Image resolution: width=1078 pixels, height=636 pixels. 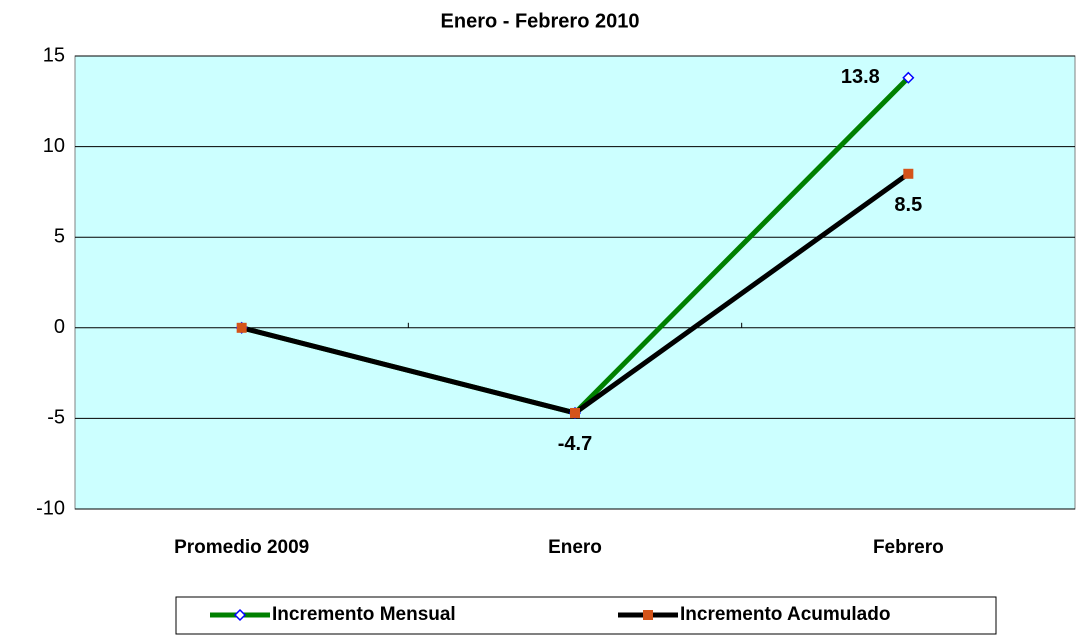 I want to click on legend-box, so click(x=586, y=615).